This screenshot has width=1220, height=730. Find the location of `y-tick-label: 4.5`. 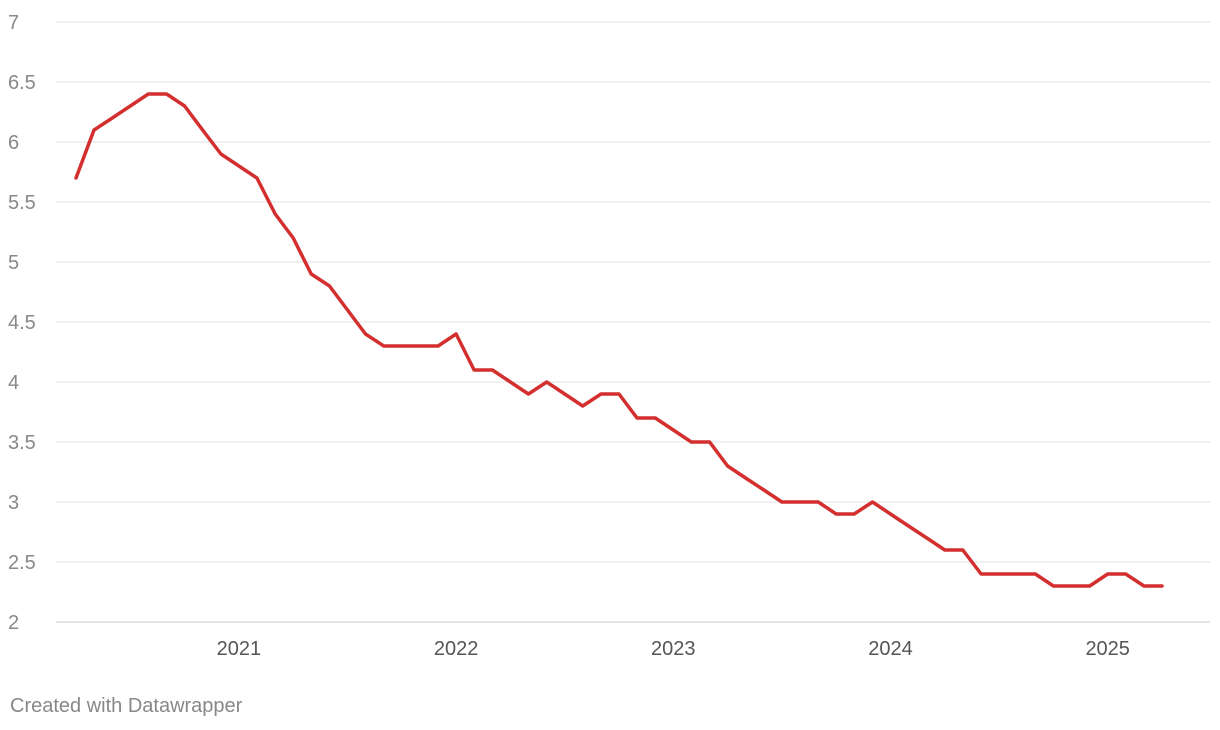

y-tick-label: 4.5 is located at coordinates (22, 323).